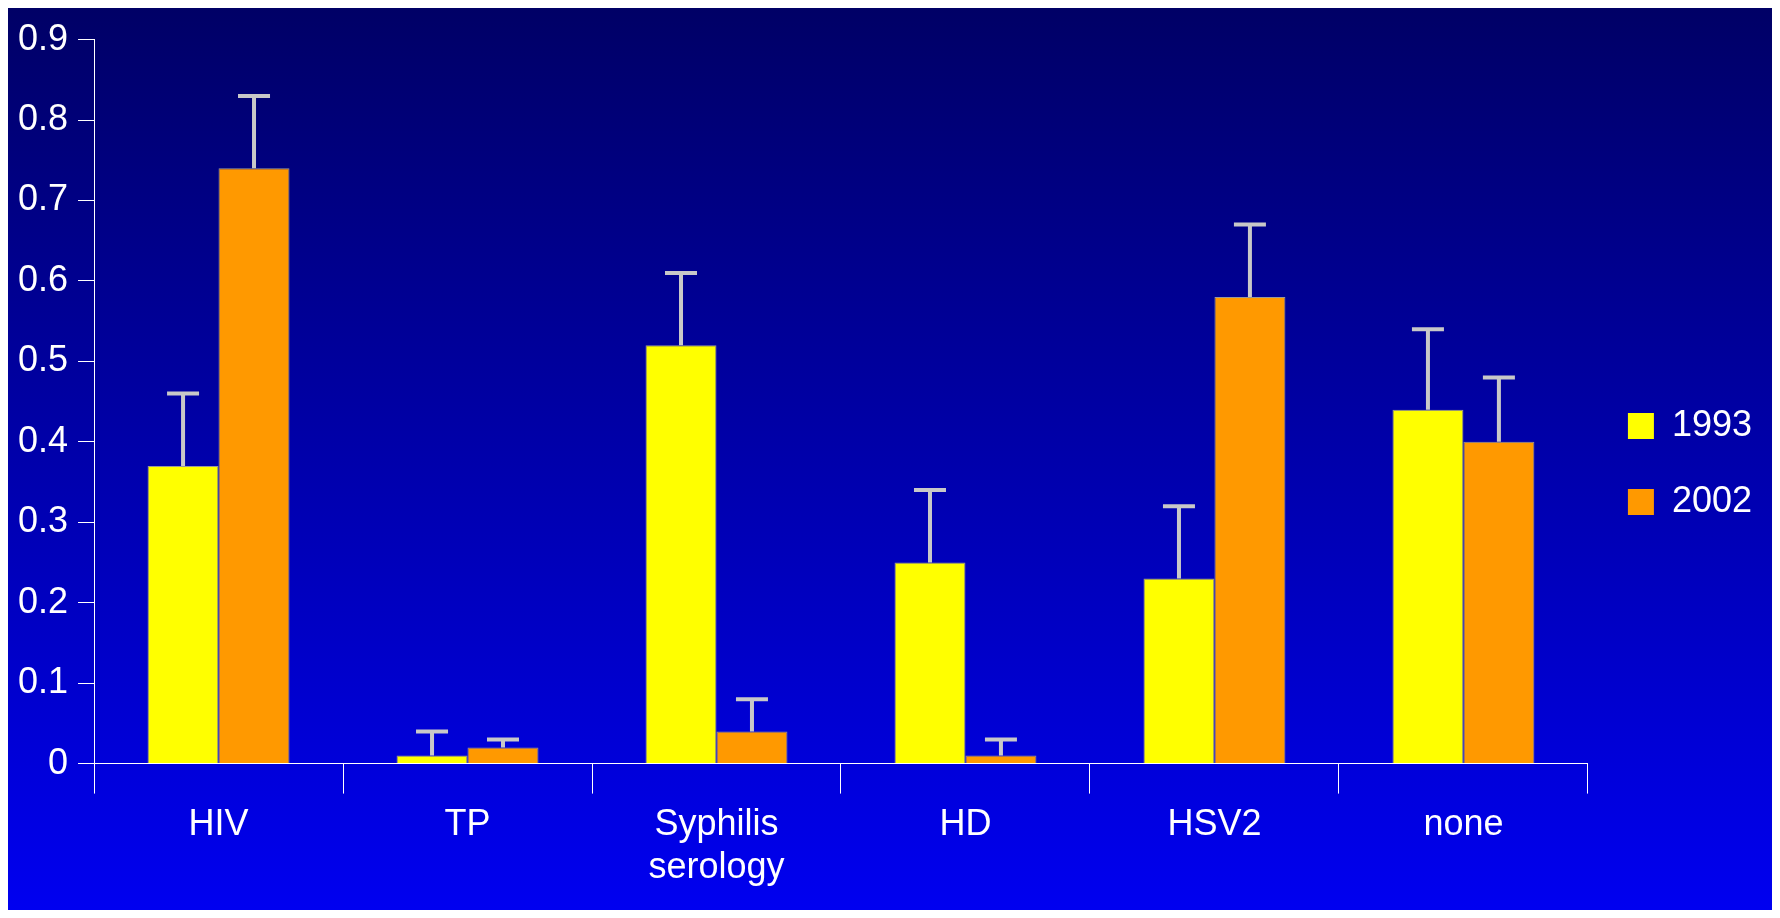  I want to click on y-tick-label: 0.6, so click(43, 278).